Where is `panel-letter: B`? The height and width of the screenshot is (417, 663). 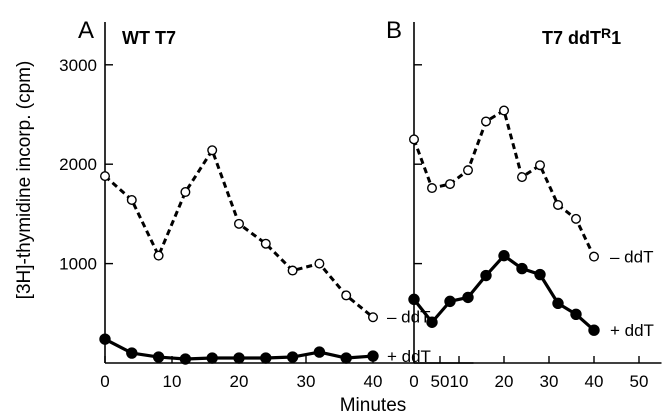 panel-letter: B is located at coordinates (394, 30).